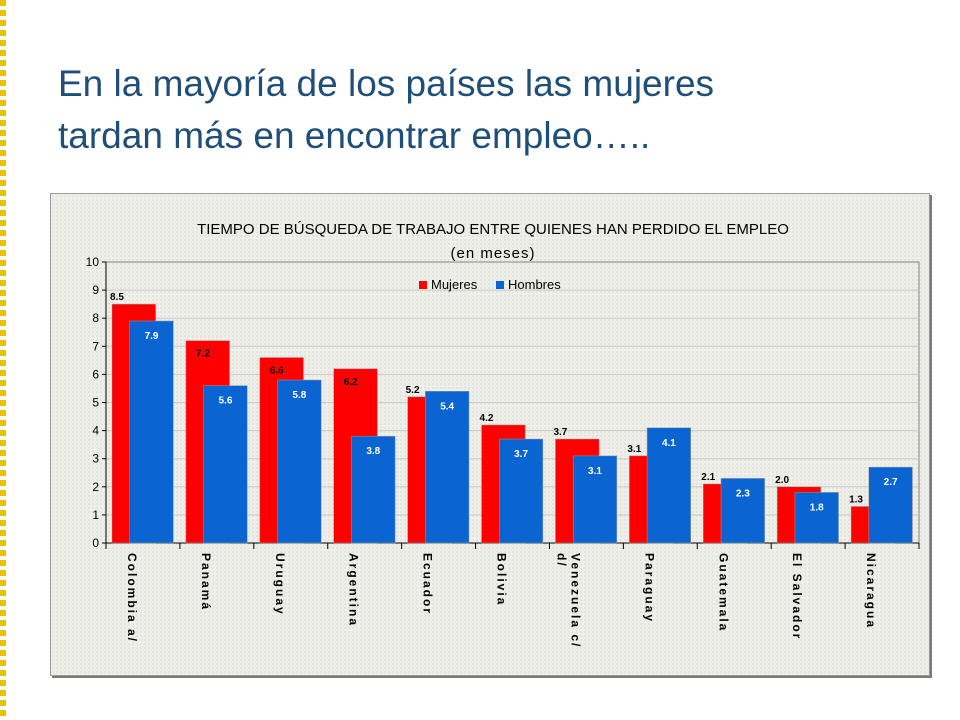 This screenshot has width=960, height=720. Describe the element at coordinates (817, 507) in the screenshot. I see `data-label-hombres: 1.8` at that location.